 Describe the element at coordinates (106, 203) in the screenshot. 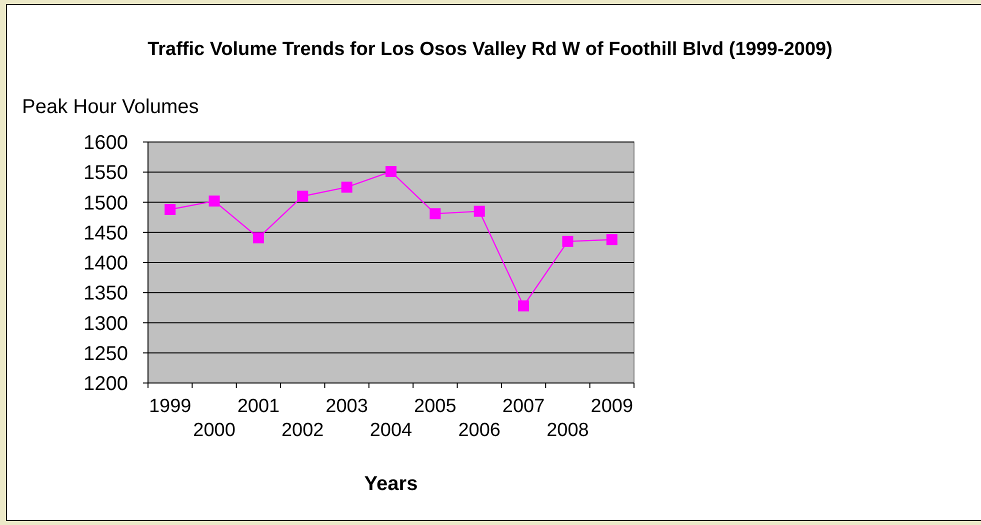

I see `y-tick-label: 1500` at that location.